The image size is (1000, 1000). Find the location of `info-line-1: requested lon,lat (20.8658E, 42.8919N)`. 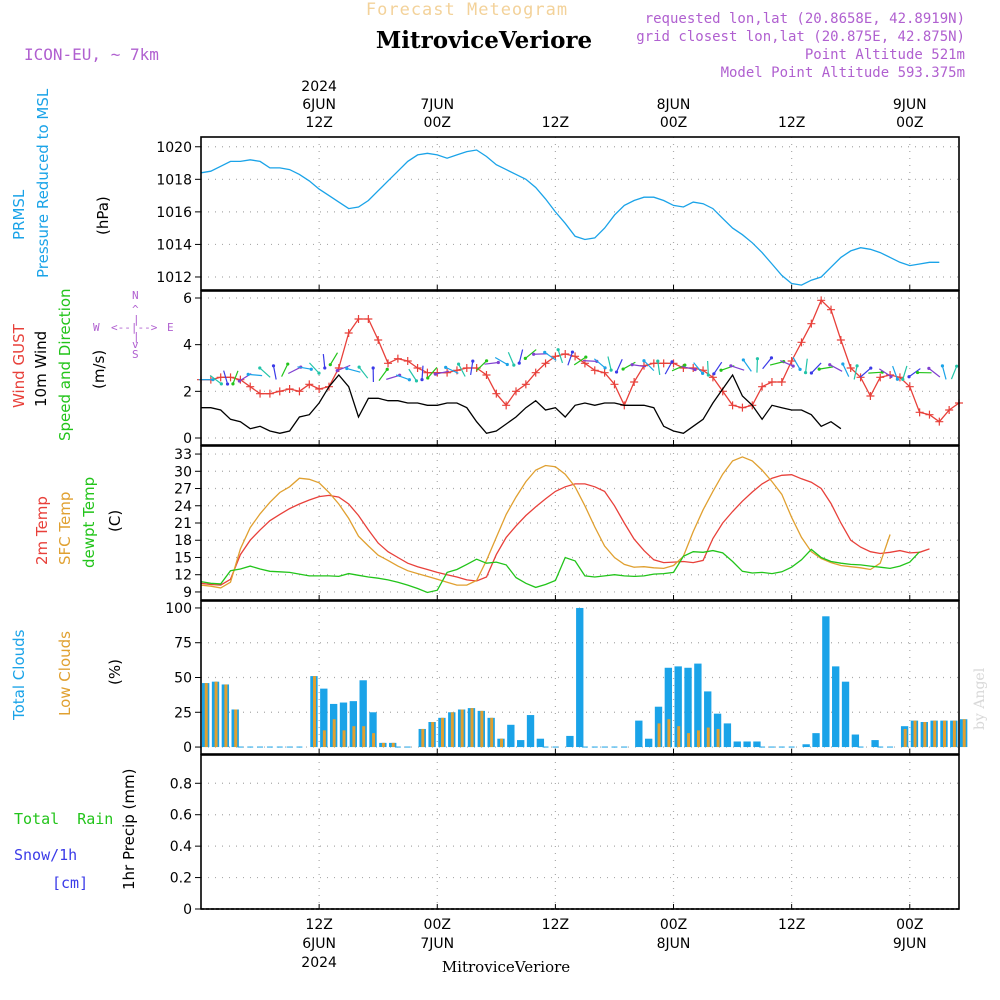

info-line-1: requested lon,lat (20.8658E, 42.8919N) is located at coordinates (805, 19).